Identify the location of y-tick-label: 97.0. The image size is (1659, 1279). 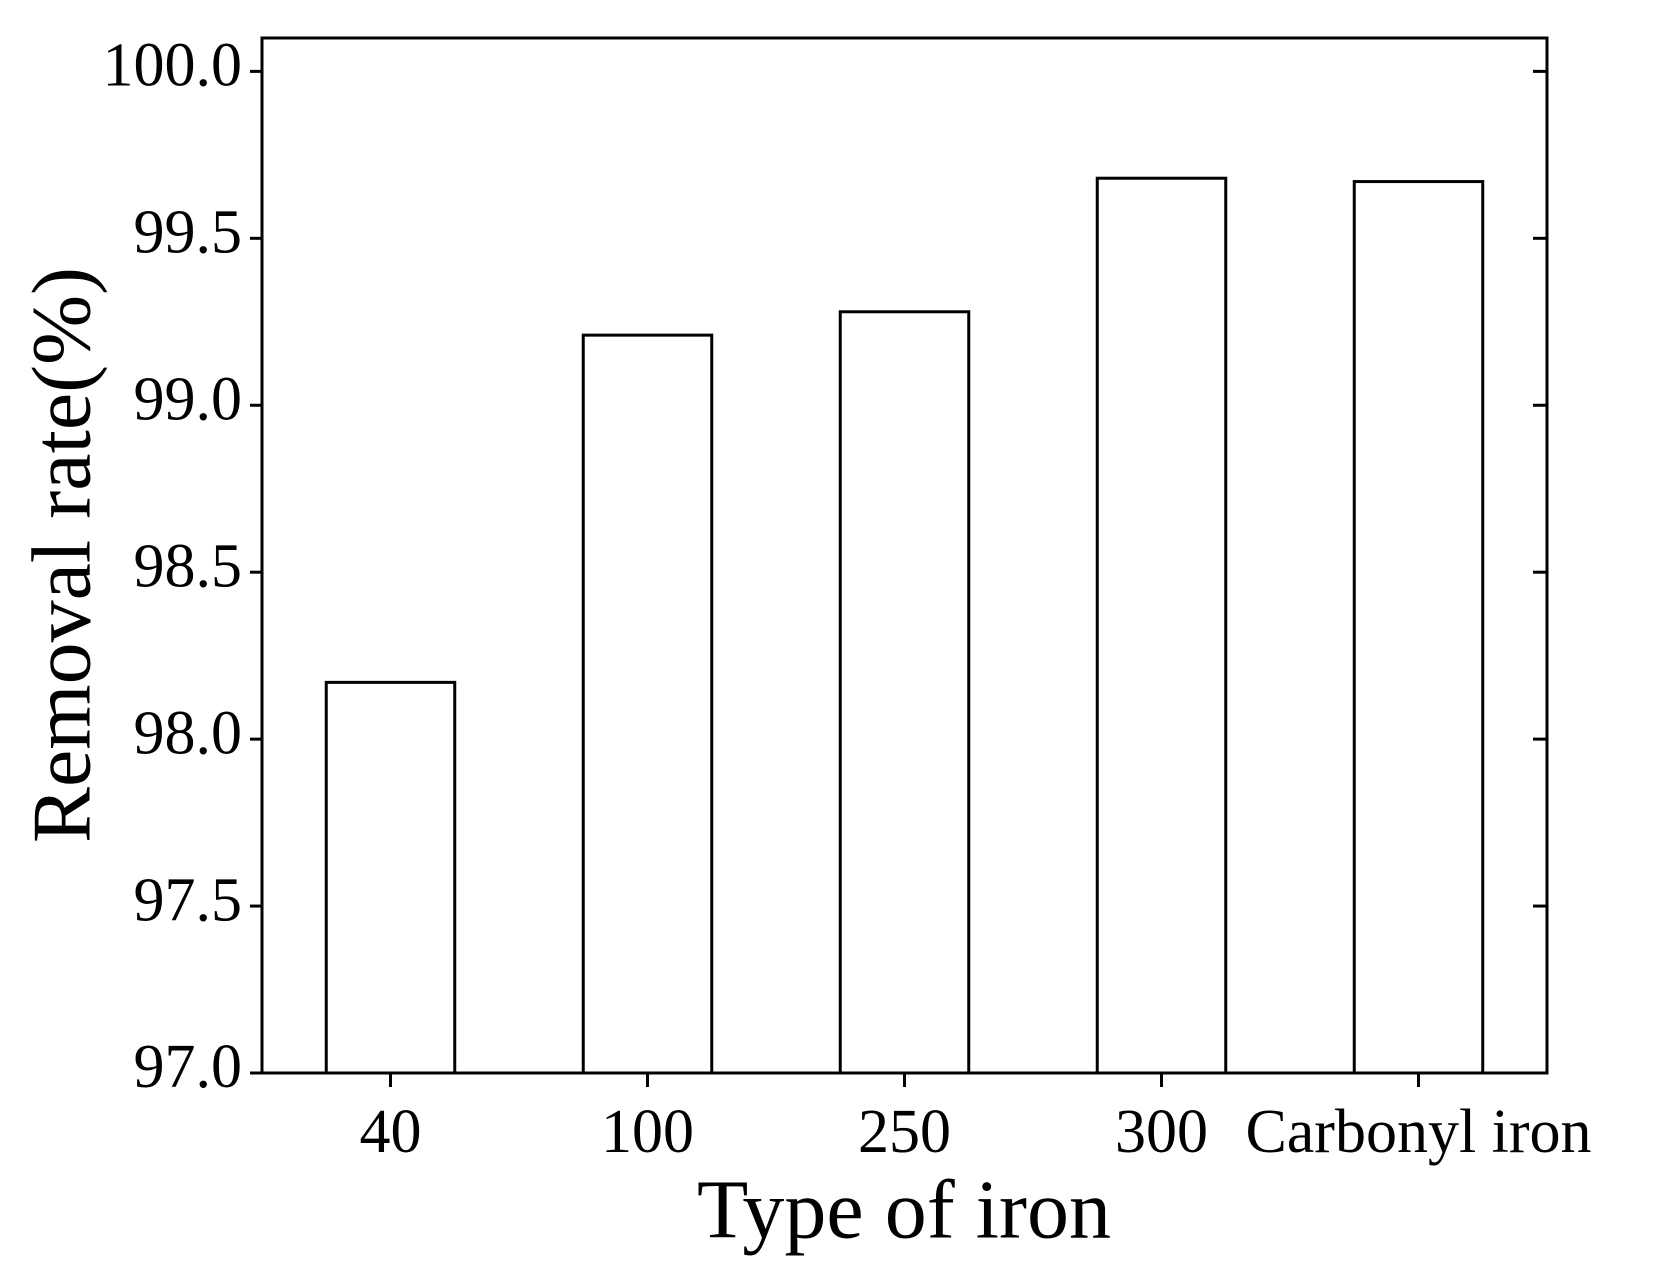
(188, 1067).